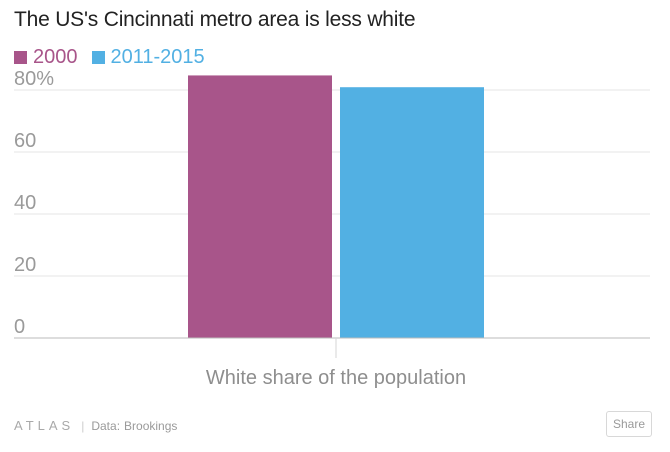  What do you see at coordinates (412, 213) in the screenshot?
I see `bar-2011-2015` at bounding box center [412, 213].